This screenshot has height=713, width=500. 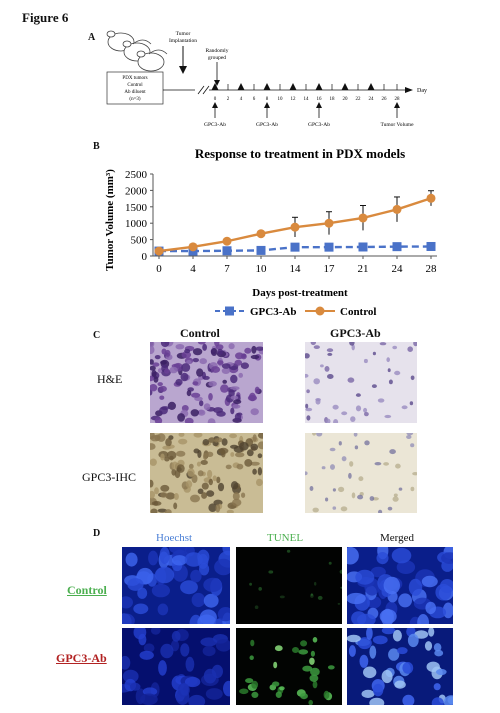 I want to click on panel-letter-d: D, so click(x=97, y=533).